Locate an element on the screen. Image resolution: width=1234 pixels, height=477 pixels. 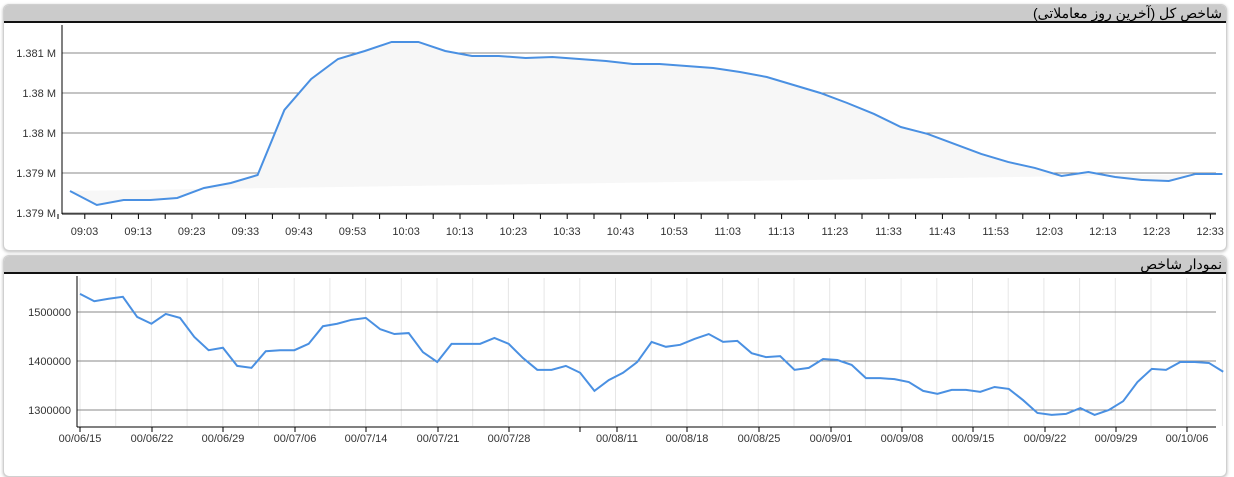
x-tick-label: 10:33 is located at coordinates (567, 232).